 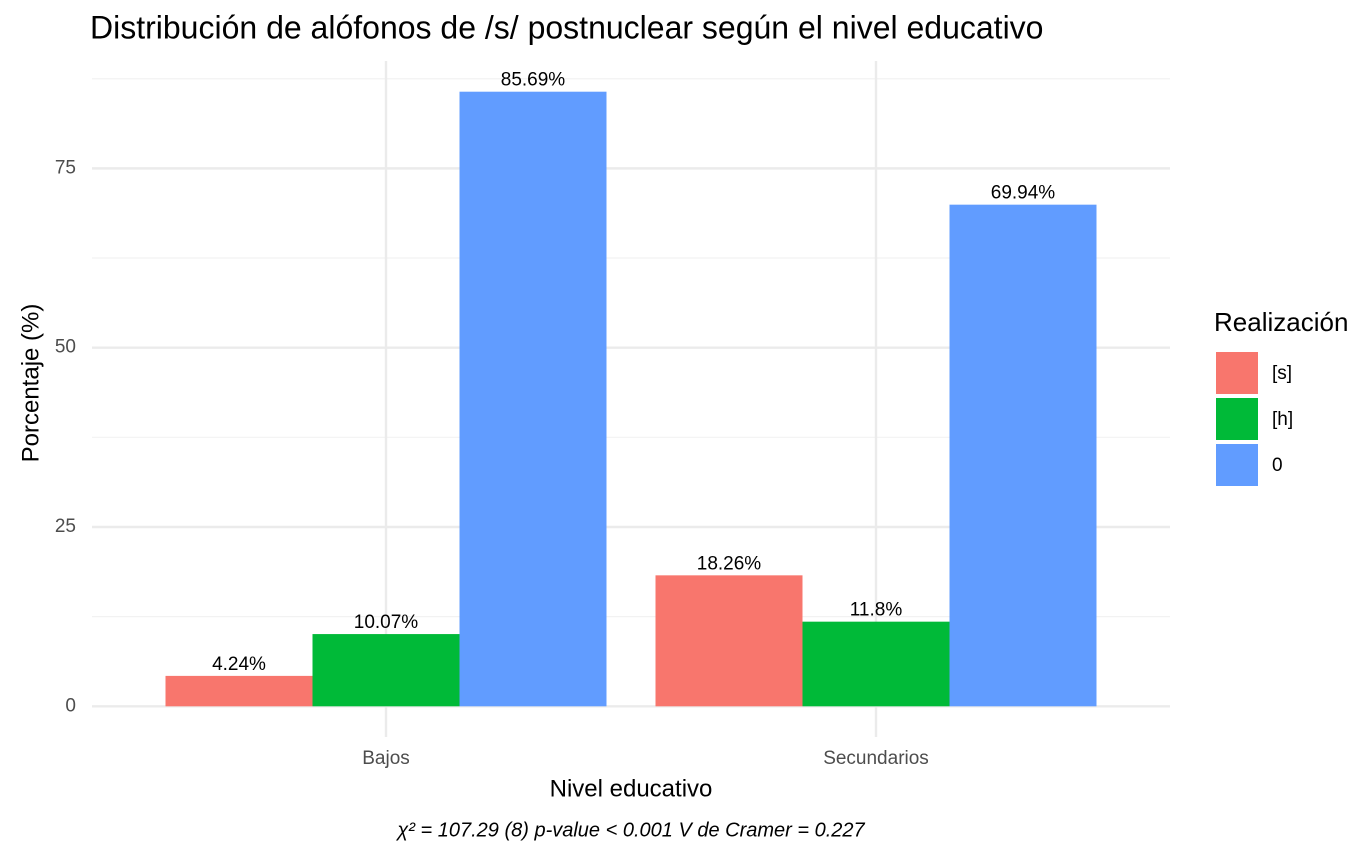 I want to click on value-label: 10.07%, so click(x=386, y=622).